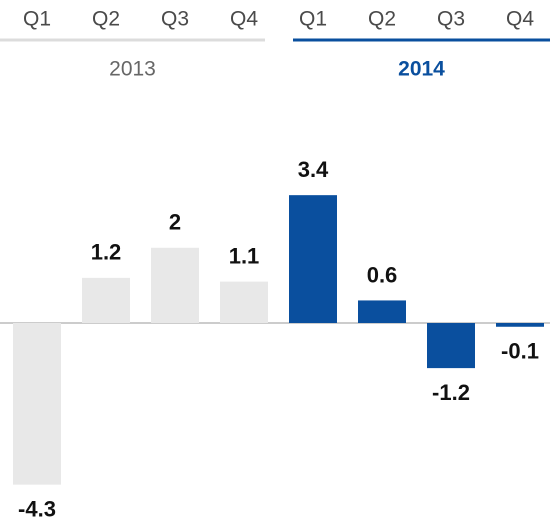 The width and height of the screenshot is (550, 530). What do you see at coordinates (520, 351) in the screenshot?
I see `value-label: -0.1` at bounding box center [520, 351].